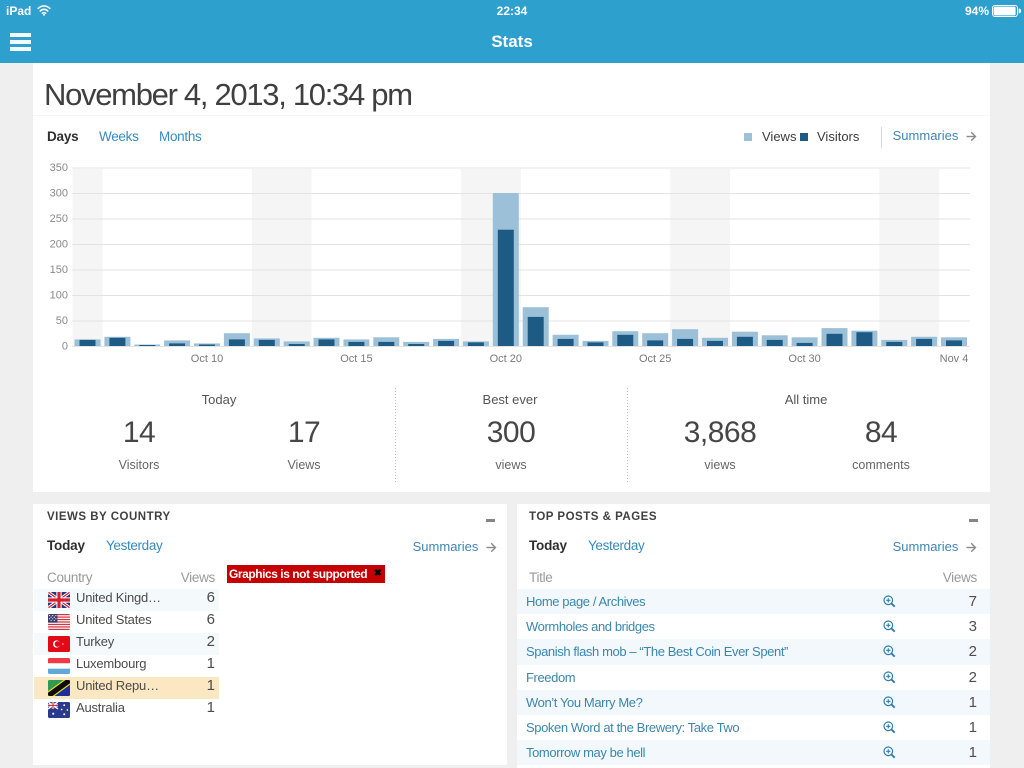 Image resolution: width=1024 pixels, height=768 pixels. I want to click on svg-text: 300, so click(59, 194).